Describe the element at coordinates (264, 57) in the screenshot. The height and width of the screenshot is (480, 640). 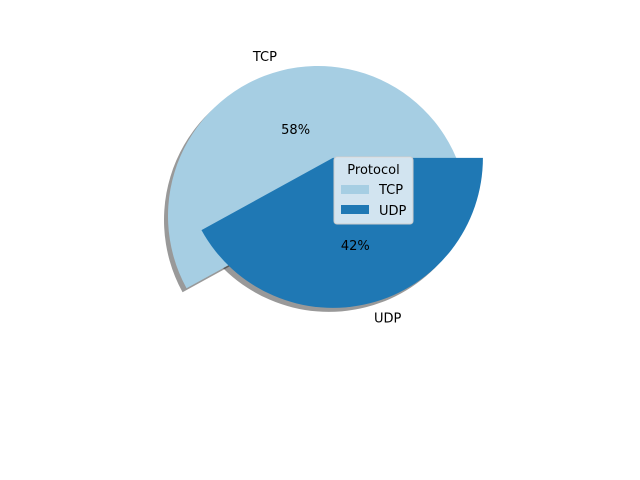
I see `slice-label-tcp: TCP` at that location.